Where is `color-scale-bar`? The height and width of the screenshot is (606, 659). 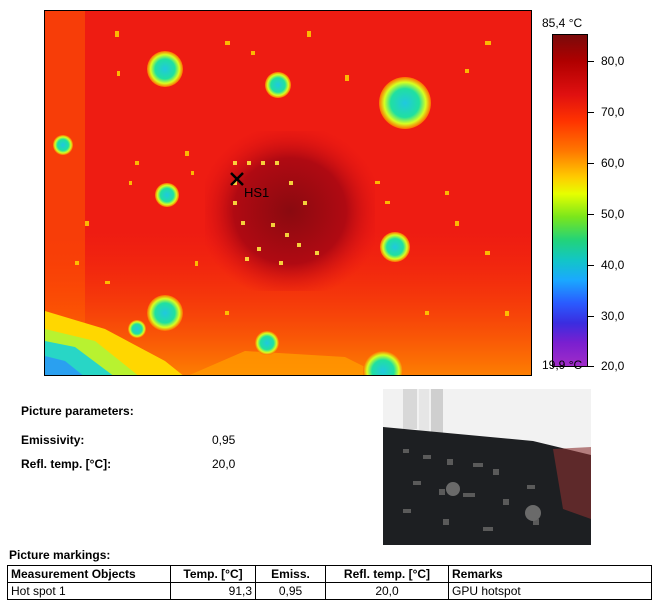 color-scale-bar is located at coordinates (570, 200).